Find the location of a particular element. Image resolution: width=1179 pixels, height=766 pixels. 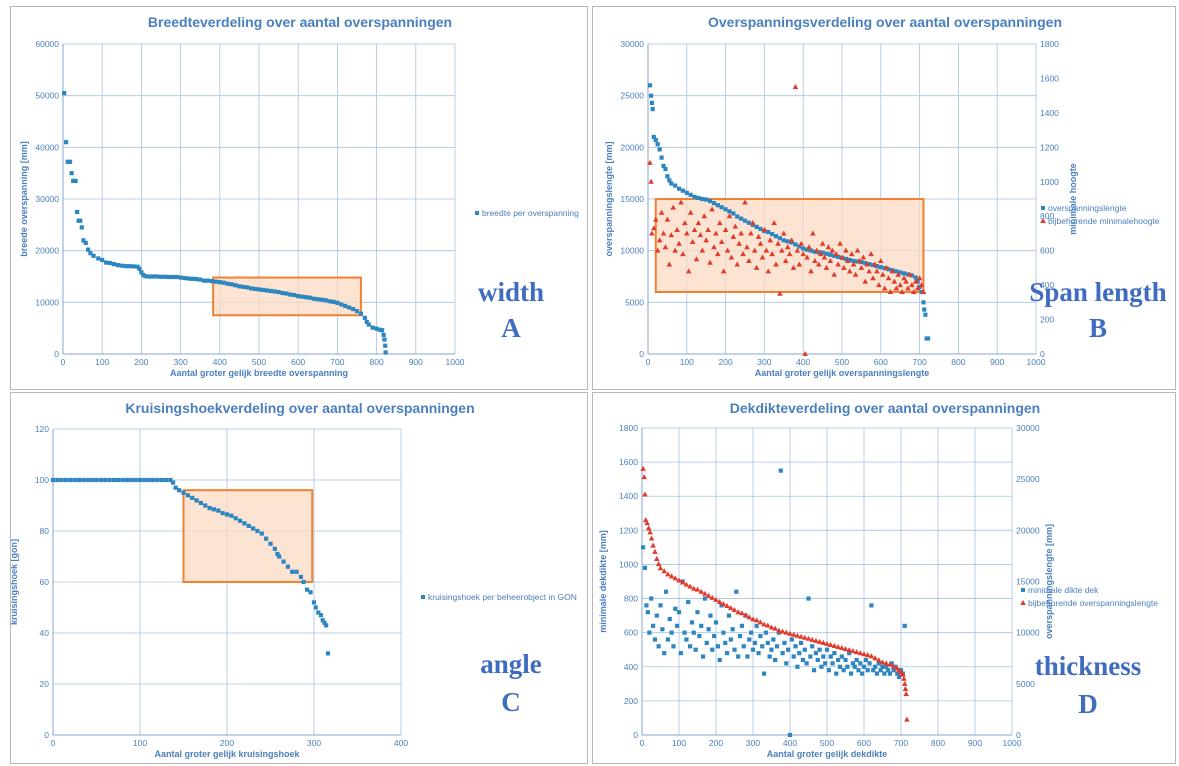

x-tick-label: 100 is located at coordinates (687, 362).